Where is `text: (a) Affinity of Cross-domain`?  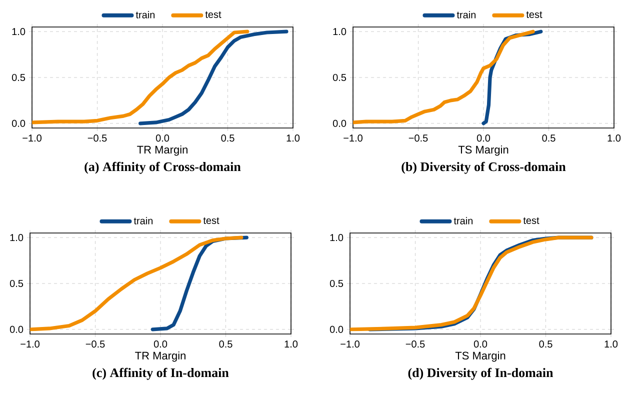 text: (a) Affinity of Cross-domain is located at coordinates (162, 168).